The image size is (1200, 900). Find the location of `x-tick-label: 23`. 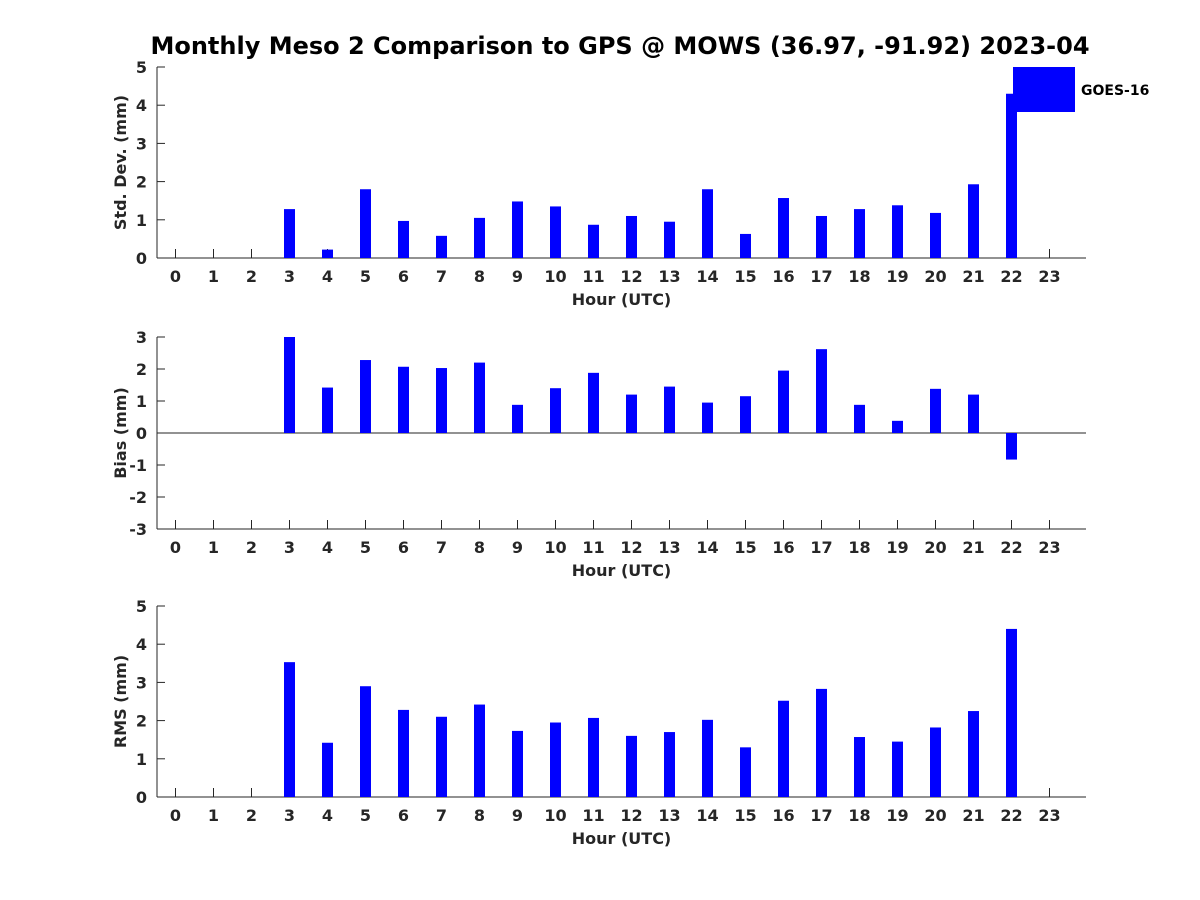

x-tick-label: 23 is located at coordinates (1049, 815).